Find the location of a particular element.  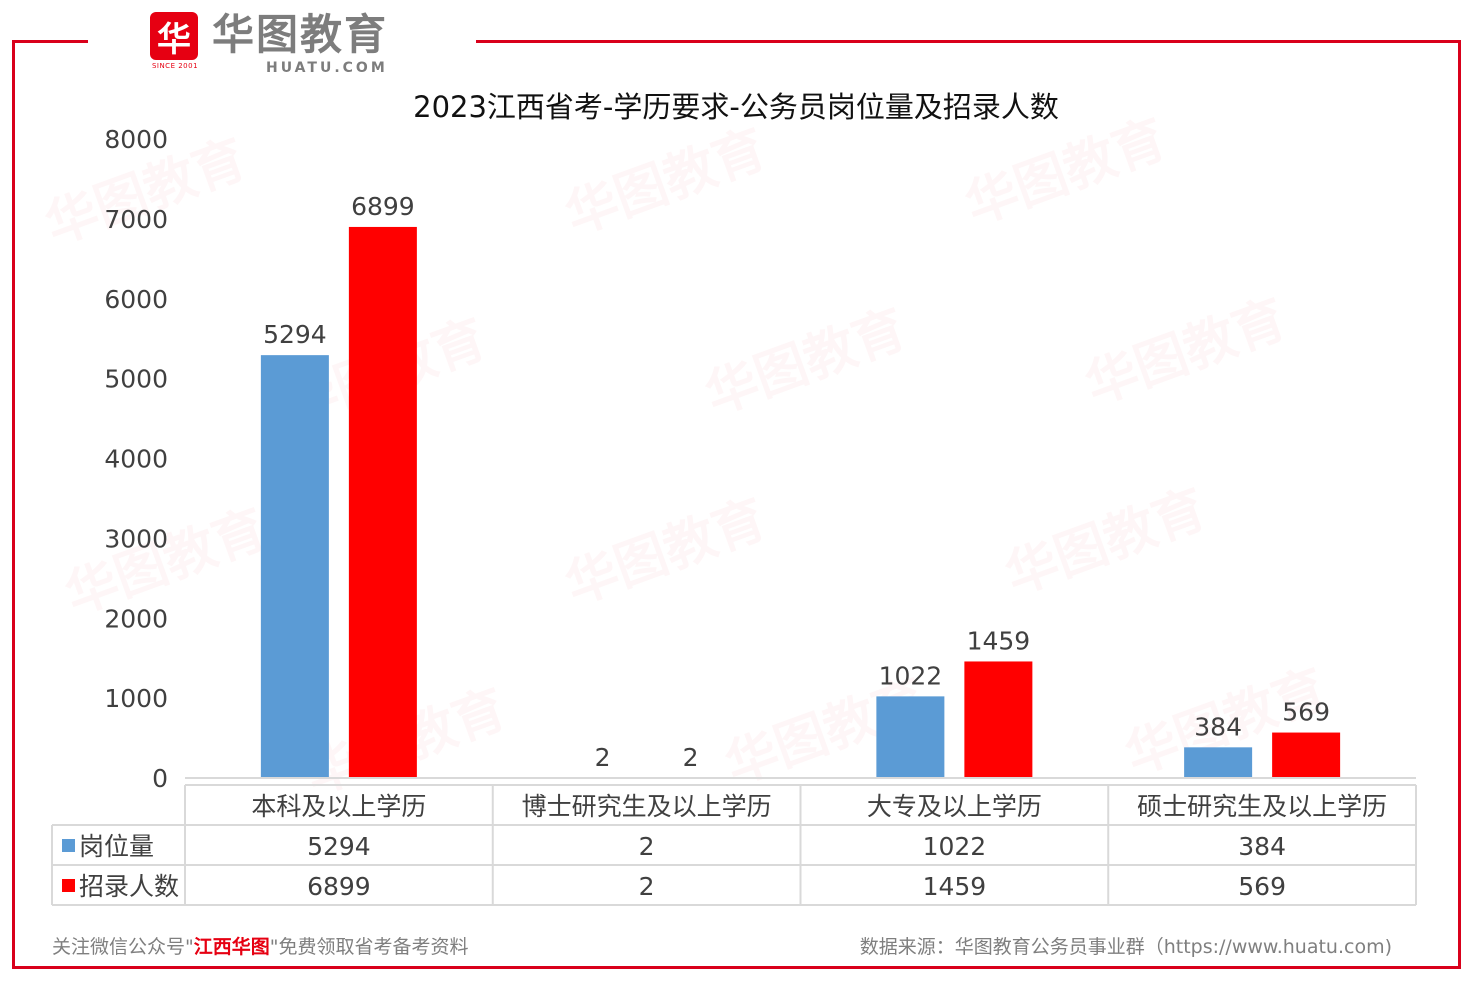

y-tick-label: 2000 is located at coordinates (136, 618).